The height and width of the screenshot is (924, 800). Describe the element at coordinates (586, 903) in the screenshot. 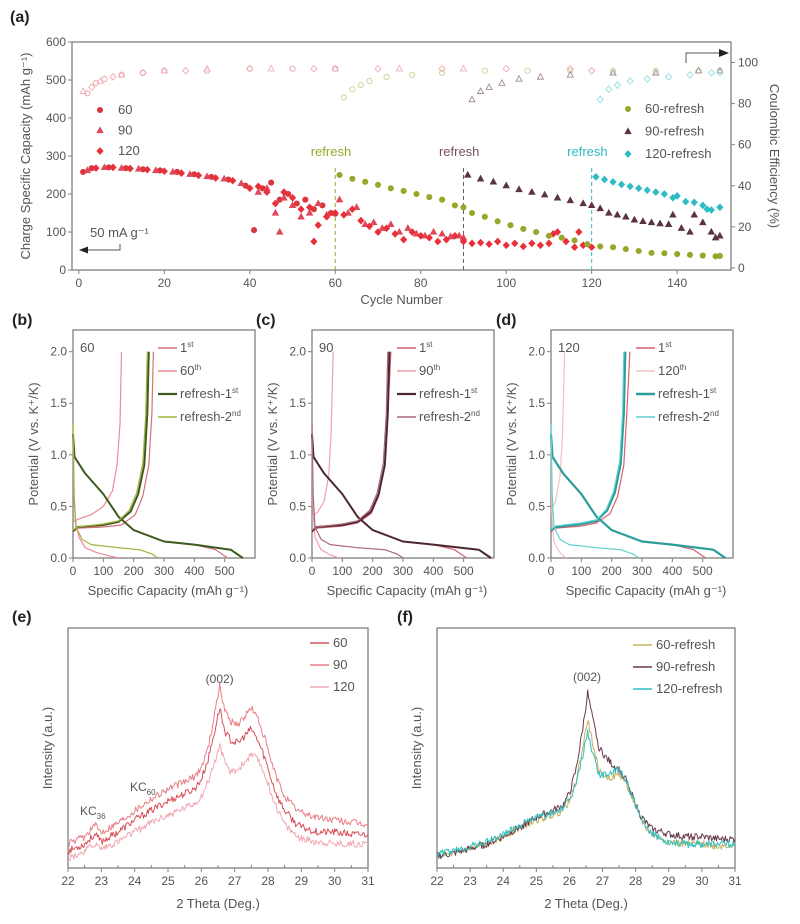

I see `x-axis-title: 2 Theta (Deg.)` at that location.